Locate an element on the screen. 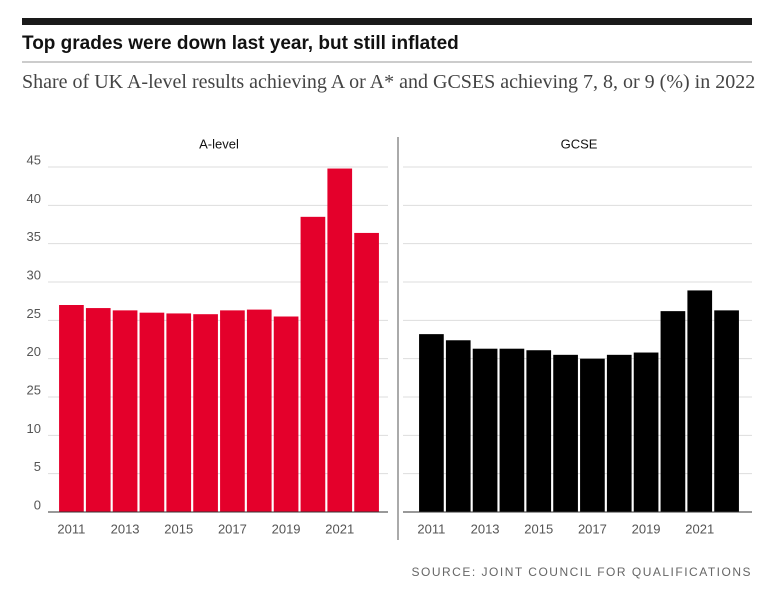  y-tick-label: 5 is located at coordinates (37, 466).